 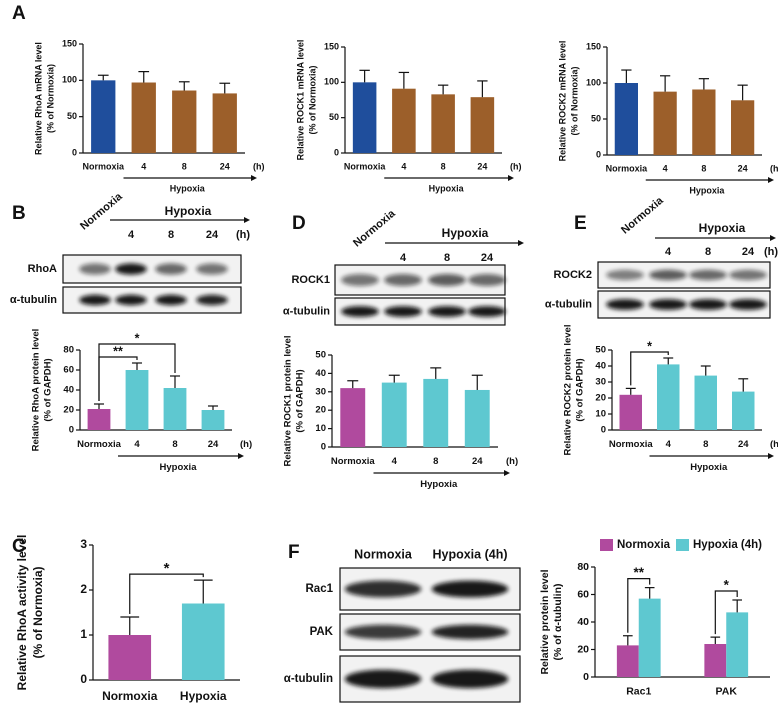 What do you see at coordinates (545, 621) in the screenshot?
I see `y-axis-title: Relative protein level` at bounding box center [545, 621].